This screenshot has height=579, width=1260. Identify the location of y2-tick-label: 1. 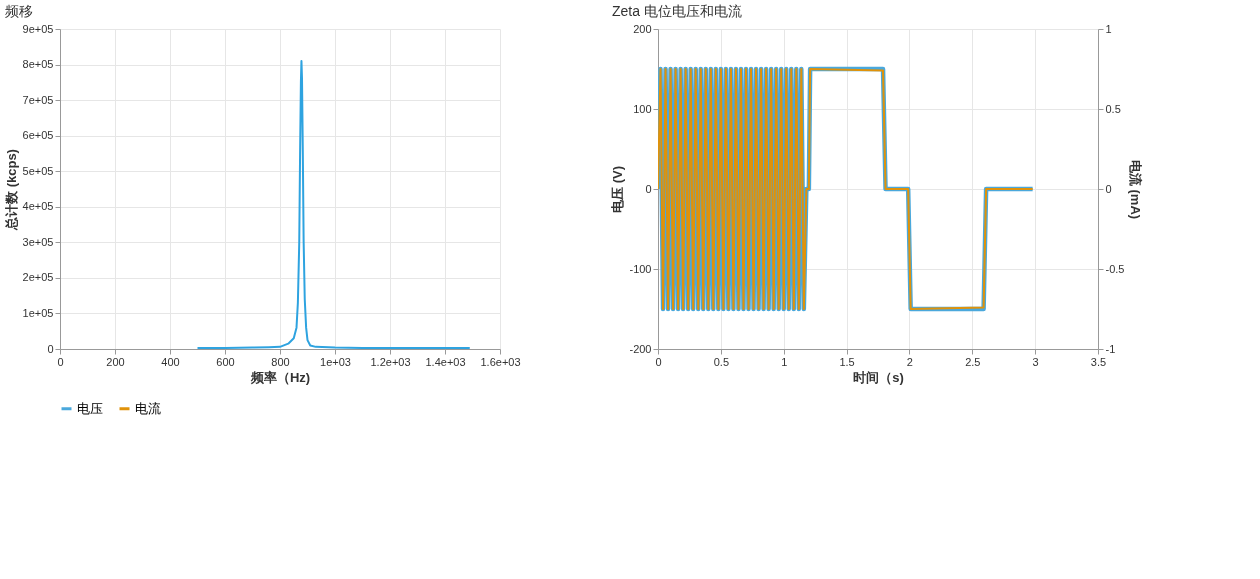
(1108, 28).